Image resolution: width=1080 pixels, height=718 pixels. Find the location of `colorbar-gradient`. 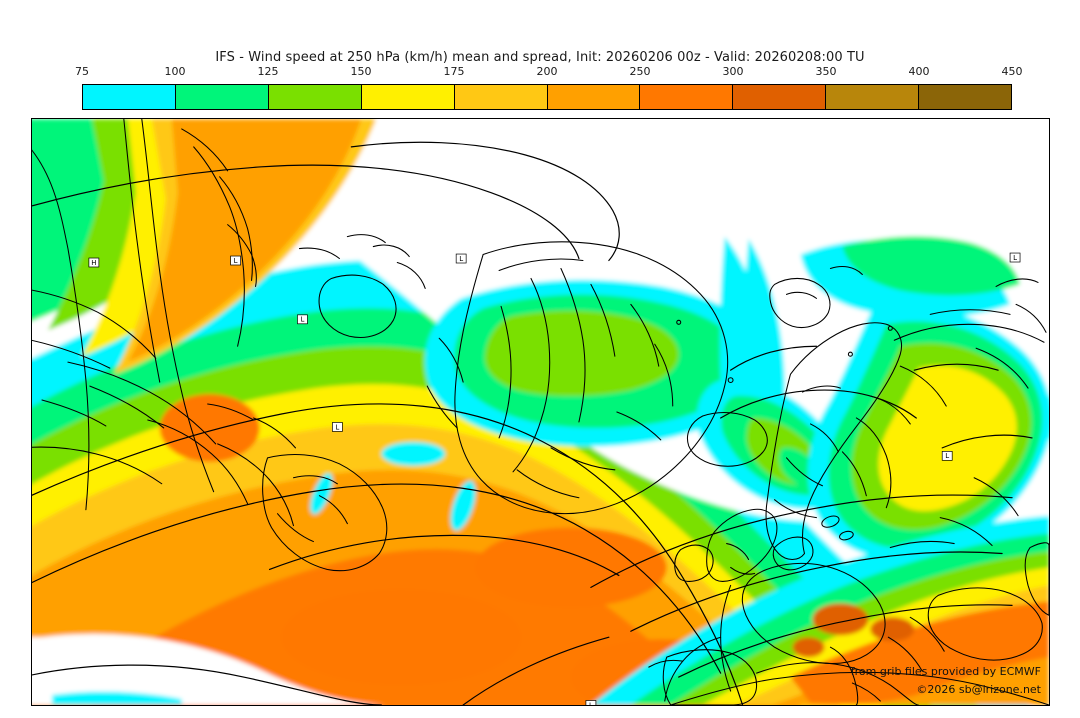

colorbar-gradient is located at coordinates (547, 97).